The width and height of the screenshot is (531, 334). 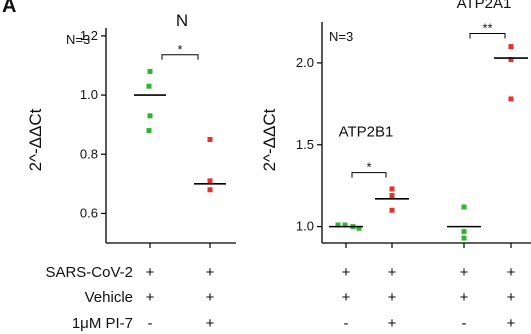 What do you see at coordinates (487, 27) in the screenshot?
I see `chart-atp-significance-label: **` at bounding box center [487, 27].